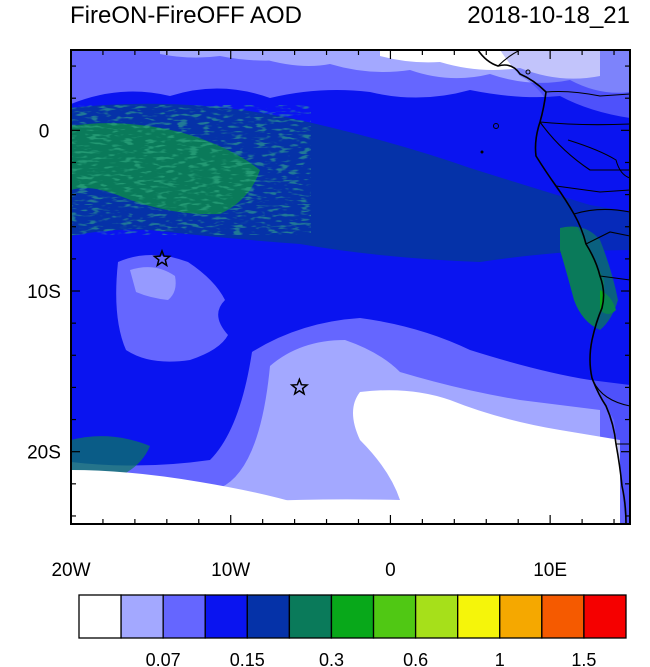 This screenshot has width=650, height=667. I want to click on africa-land, so click(565, 287).